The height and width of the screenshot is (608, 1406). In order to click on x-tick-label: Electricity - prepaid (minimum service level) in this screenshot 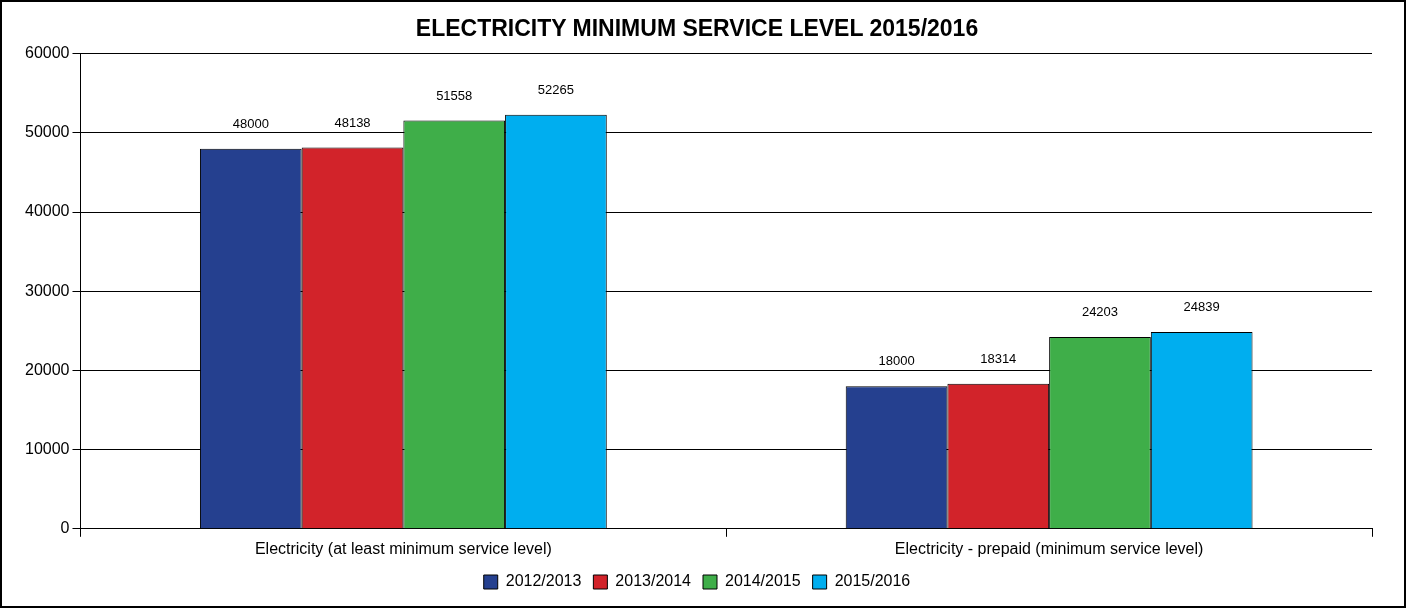, I will do `click(1049, 548)`.